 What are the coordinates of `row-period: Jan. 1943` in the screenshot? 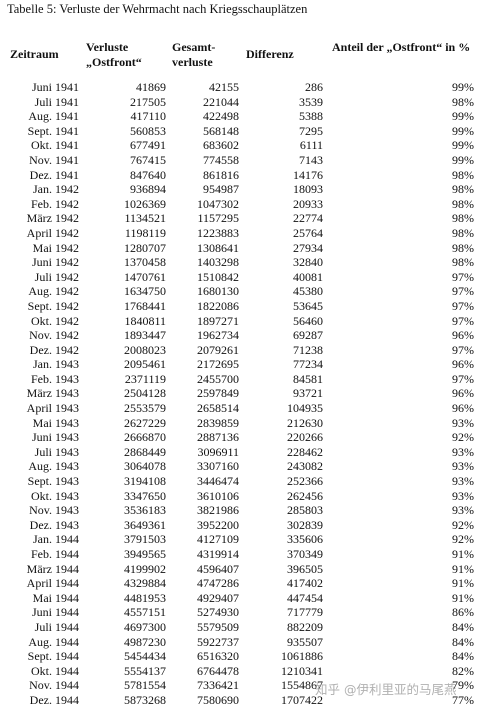 It's located at (56, 364).